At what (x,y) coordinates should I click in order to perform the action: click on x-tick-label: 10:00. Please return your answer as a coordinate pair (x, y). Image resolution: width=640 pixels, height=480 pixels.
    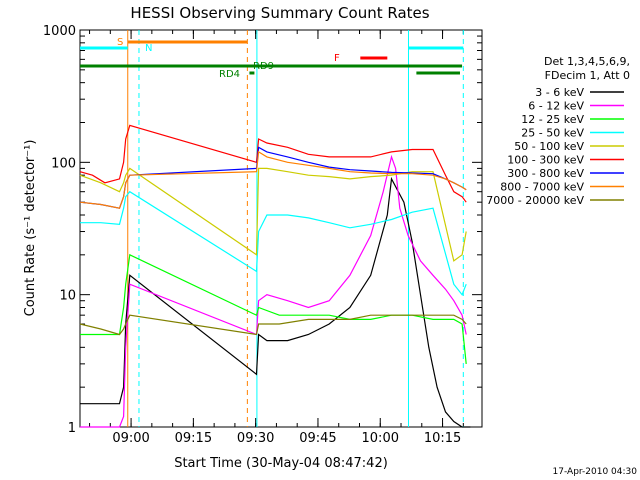
    Looking at the image, I should click on (380, 438).